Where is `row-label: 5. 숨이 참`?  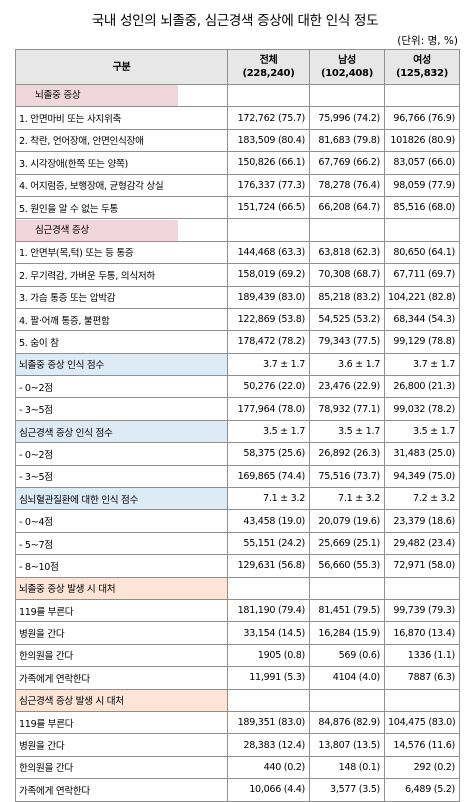 row-label: 5. 숨이 참 is located at coordinates (121, 342).